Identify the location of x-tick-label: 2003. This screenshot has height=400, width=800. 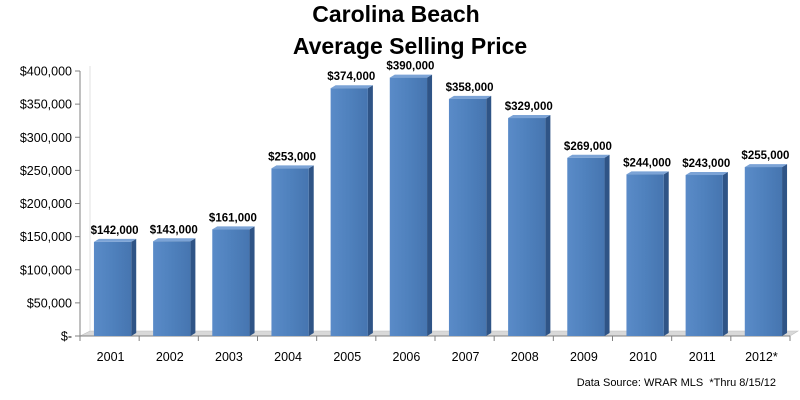
(229, 357).